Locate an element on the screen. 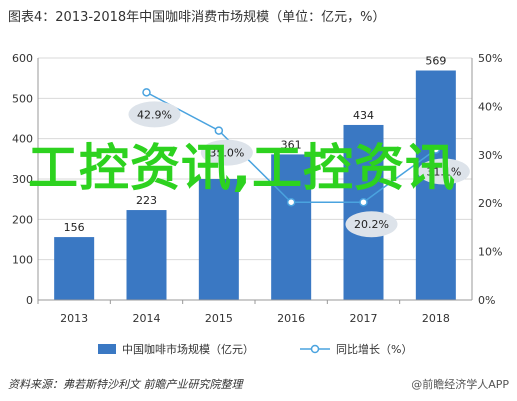  bar-data-label: 569 is located at coordinates (435, 61).